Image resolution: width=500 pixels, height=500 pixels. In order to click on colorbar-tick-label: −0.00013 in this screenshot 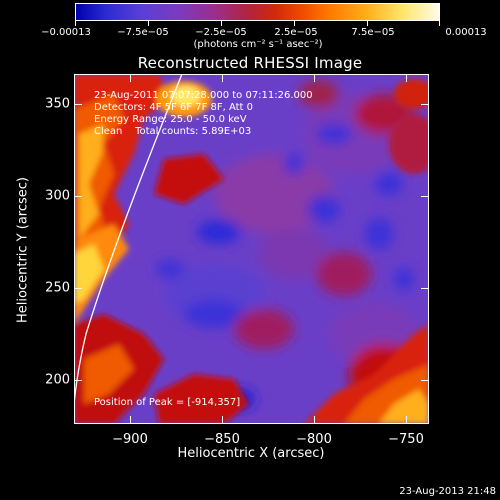, I will do `click(66, 32)`.